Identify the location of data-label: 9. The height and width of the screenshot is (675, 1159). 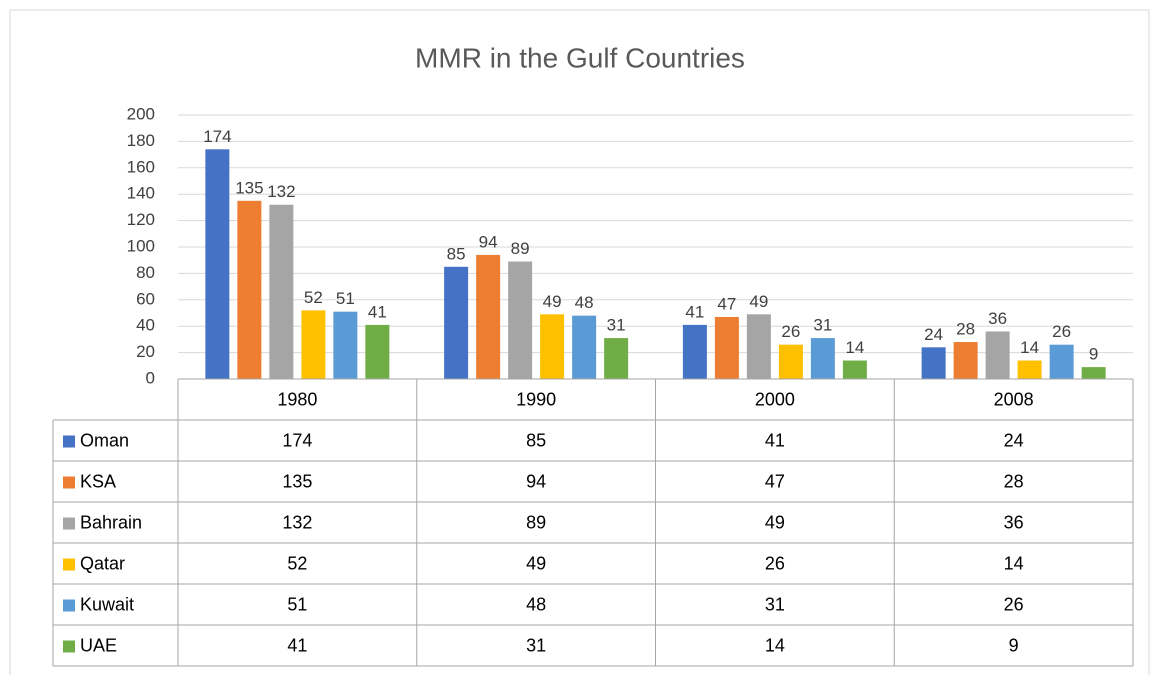
(1093, 354).